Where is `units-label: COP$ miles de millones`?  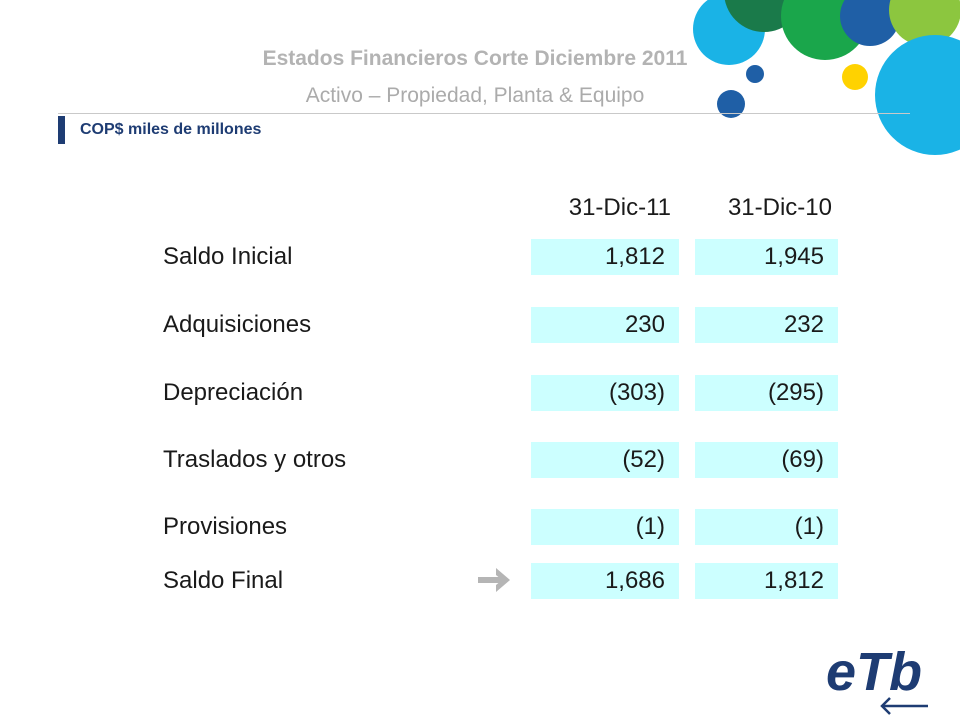 units-label: COP$ miles de millones is located at coordinates (171, 129).